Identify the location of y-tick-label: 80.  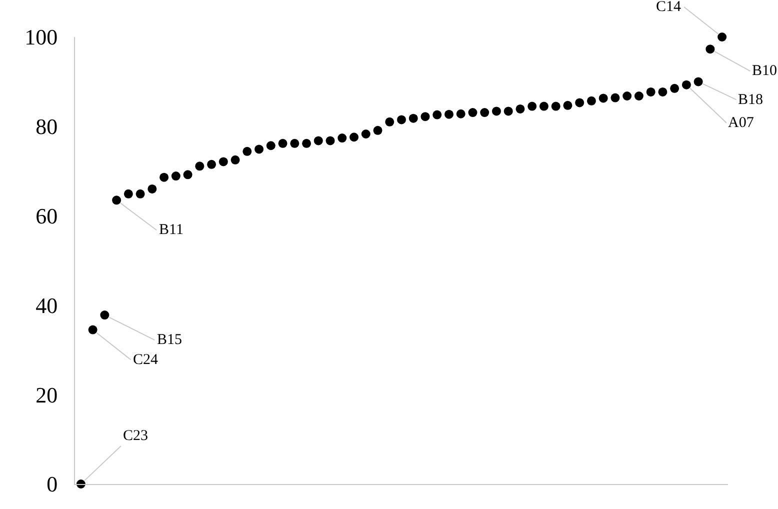
(47, 127).